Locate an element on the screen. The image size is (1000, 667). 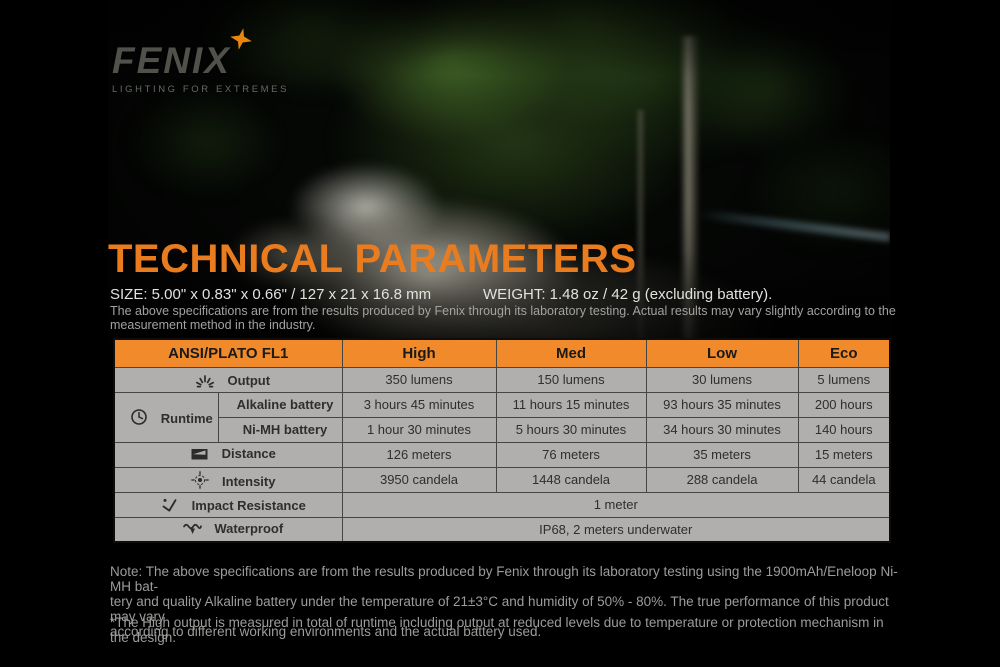
runtime-alkaline-eco: 200 hours is located at coordinates (844, 404).